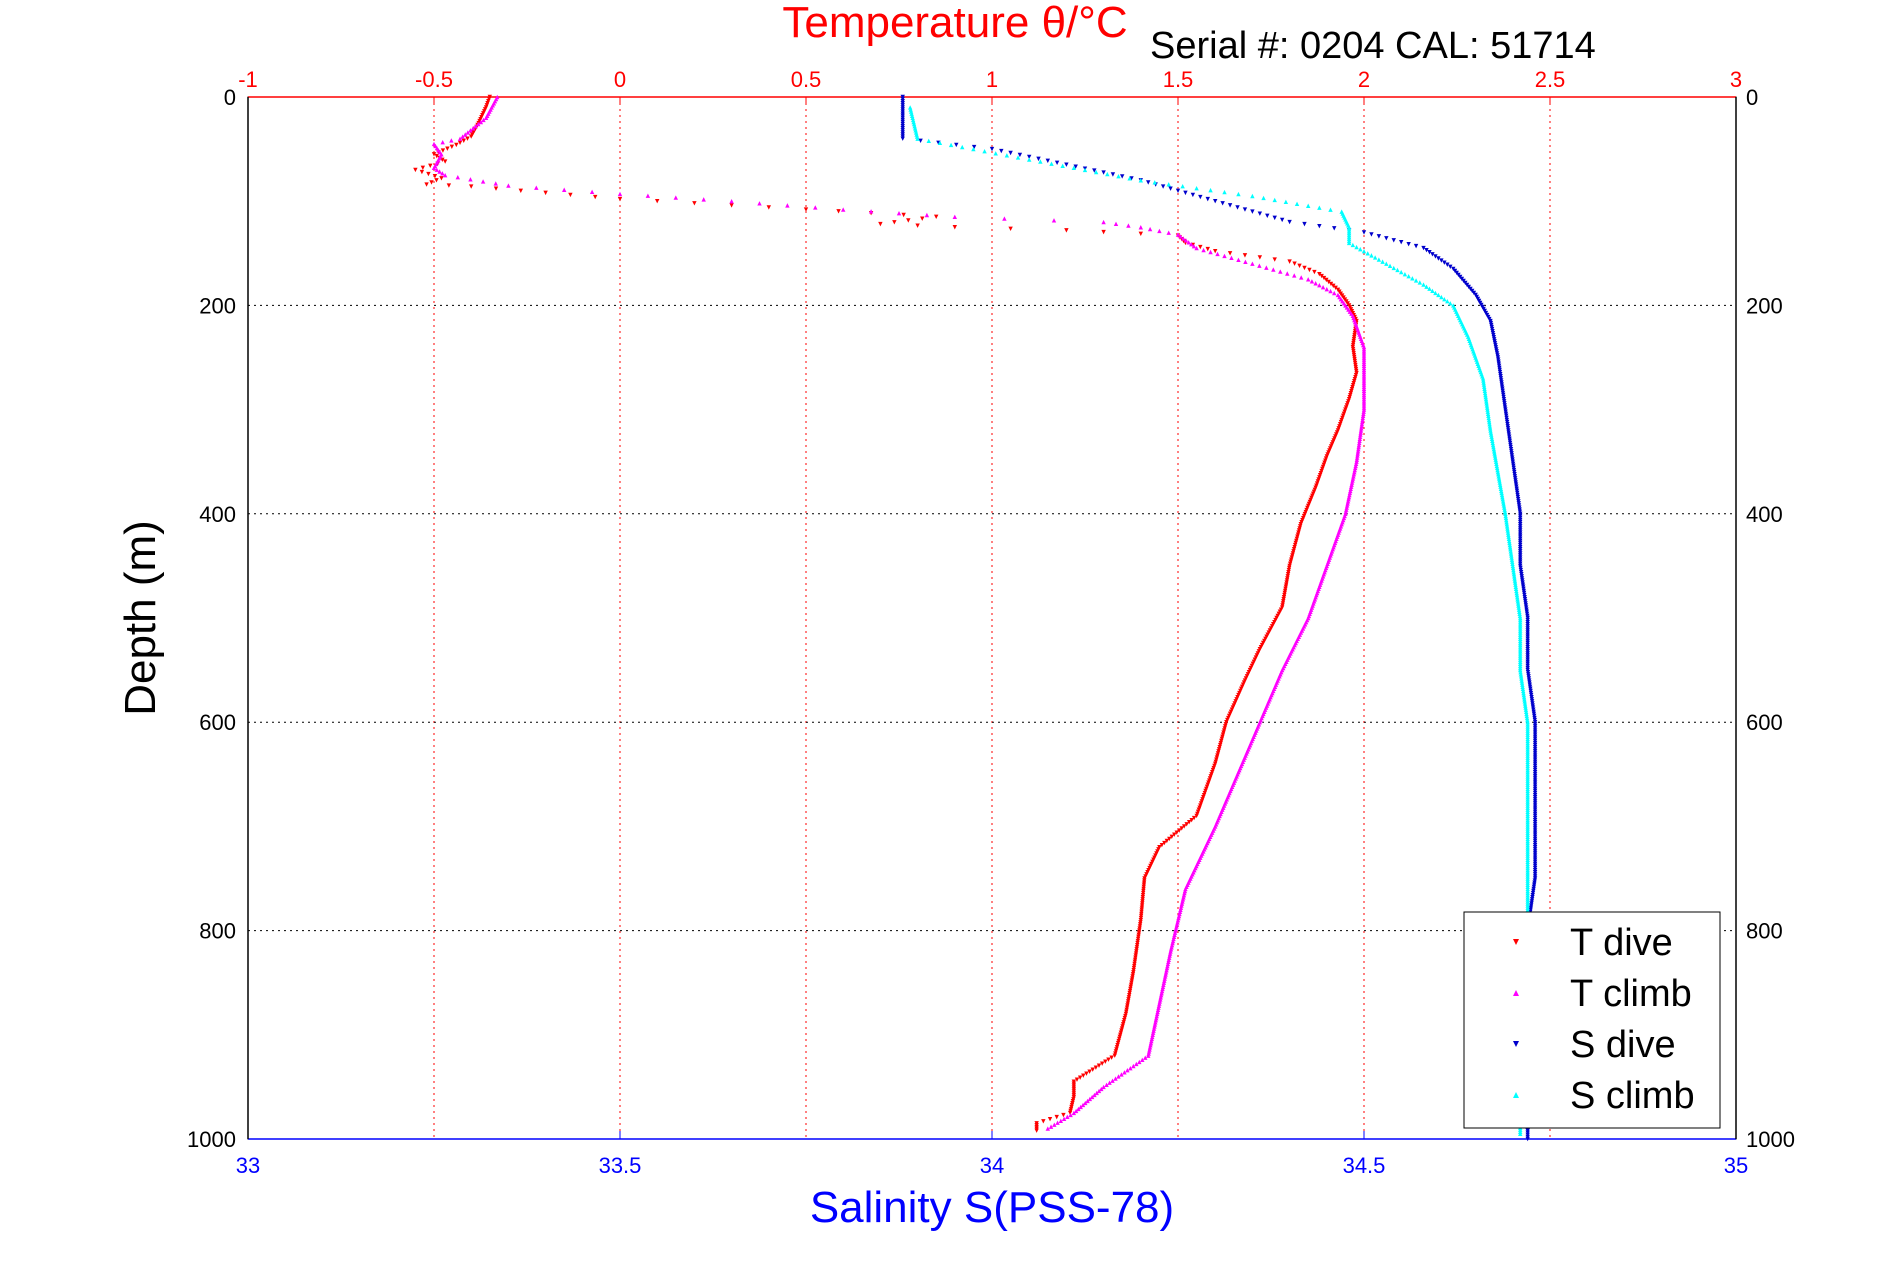  What do you see at coordinates (1764, 931) in the screenshot?
I see `tick-label-right: 800` at bounding box center [1764, 931].